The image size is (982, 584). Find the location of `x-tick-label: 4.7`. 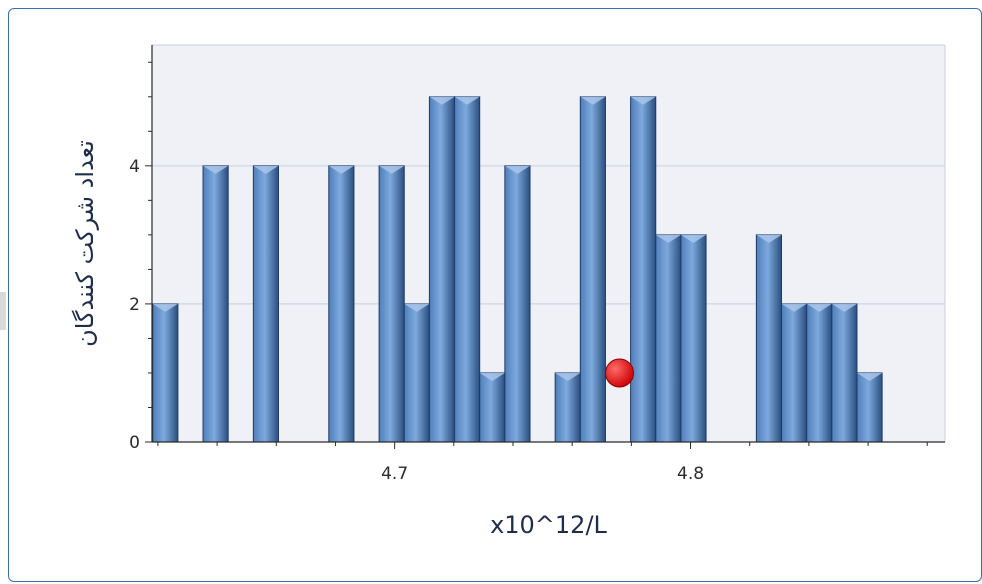

x-tick-label: 4.7 is located at coordinates (394, 474).